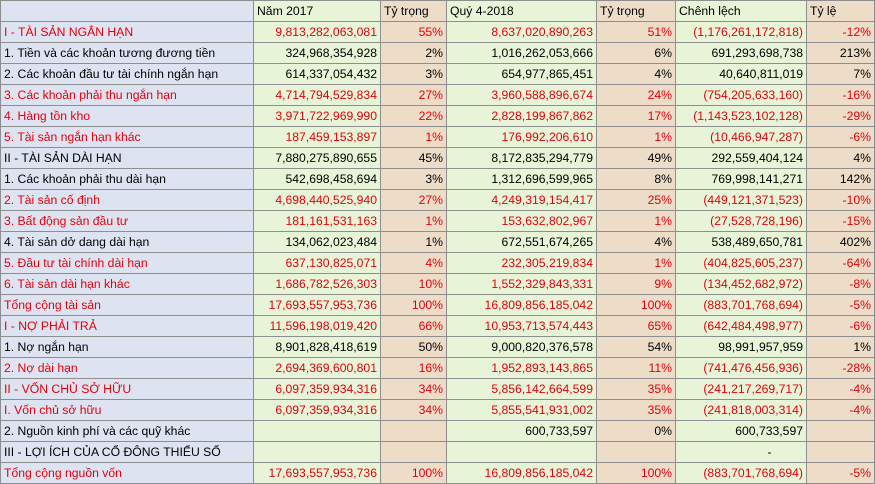  Describe the element at coordinates (636, 242) in the screenshot. I see `weight-q4-2018-cell: 4%` at that location.